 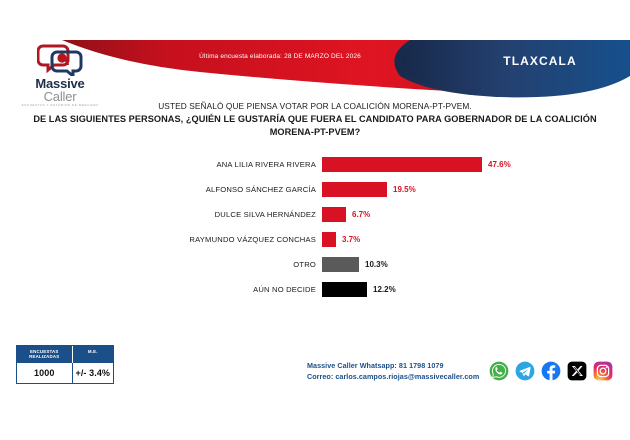 I want to click on chart-row: AÚN NO DECIDE 12.2%, so click(x=315, y=289).